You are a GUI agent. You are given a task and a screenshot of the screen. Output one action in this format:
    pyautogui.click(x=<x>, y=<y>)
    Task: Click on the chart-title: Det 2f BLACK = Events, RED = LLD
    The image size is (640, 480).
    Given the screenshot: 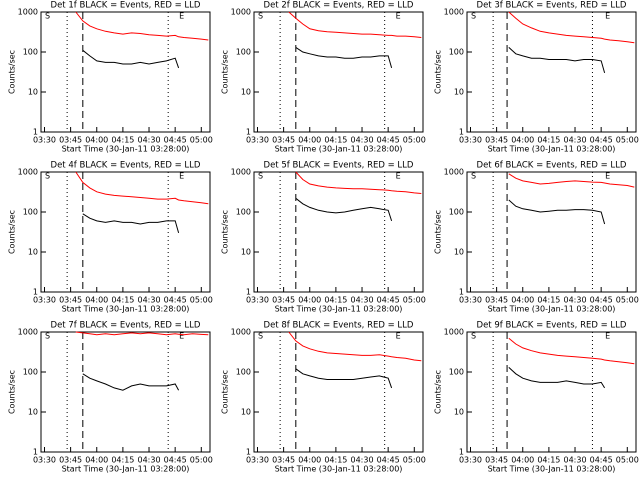 What is the action you would take?
    pyautogui.click(x=339, y=6)
    